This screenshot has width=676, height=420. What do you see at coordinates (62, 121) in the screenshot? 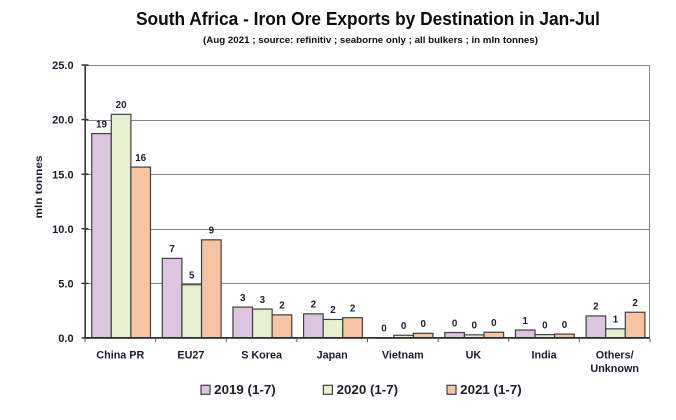
I see `svg-text: 20.0` at bounding box center [62, 121].